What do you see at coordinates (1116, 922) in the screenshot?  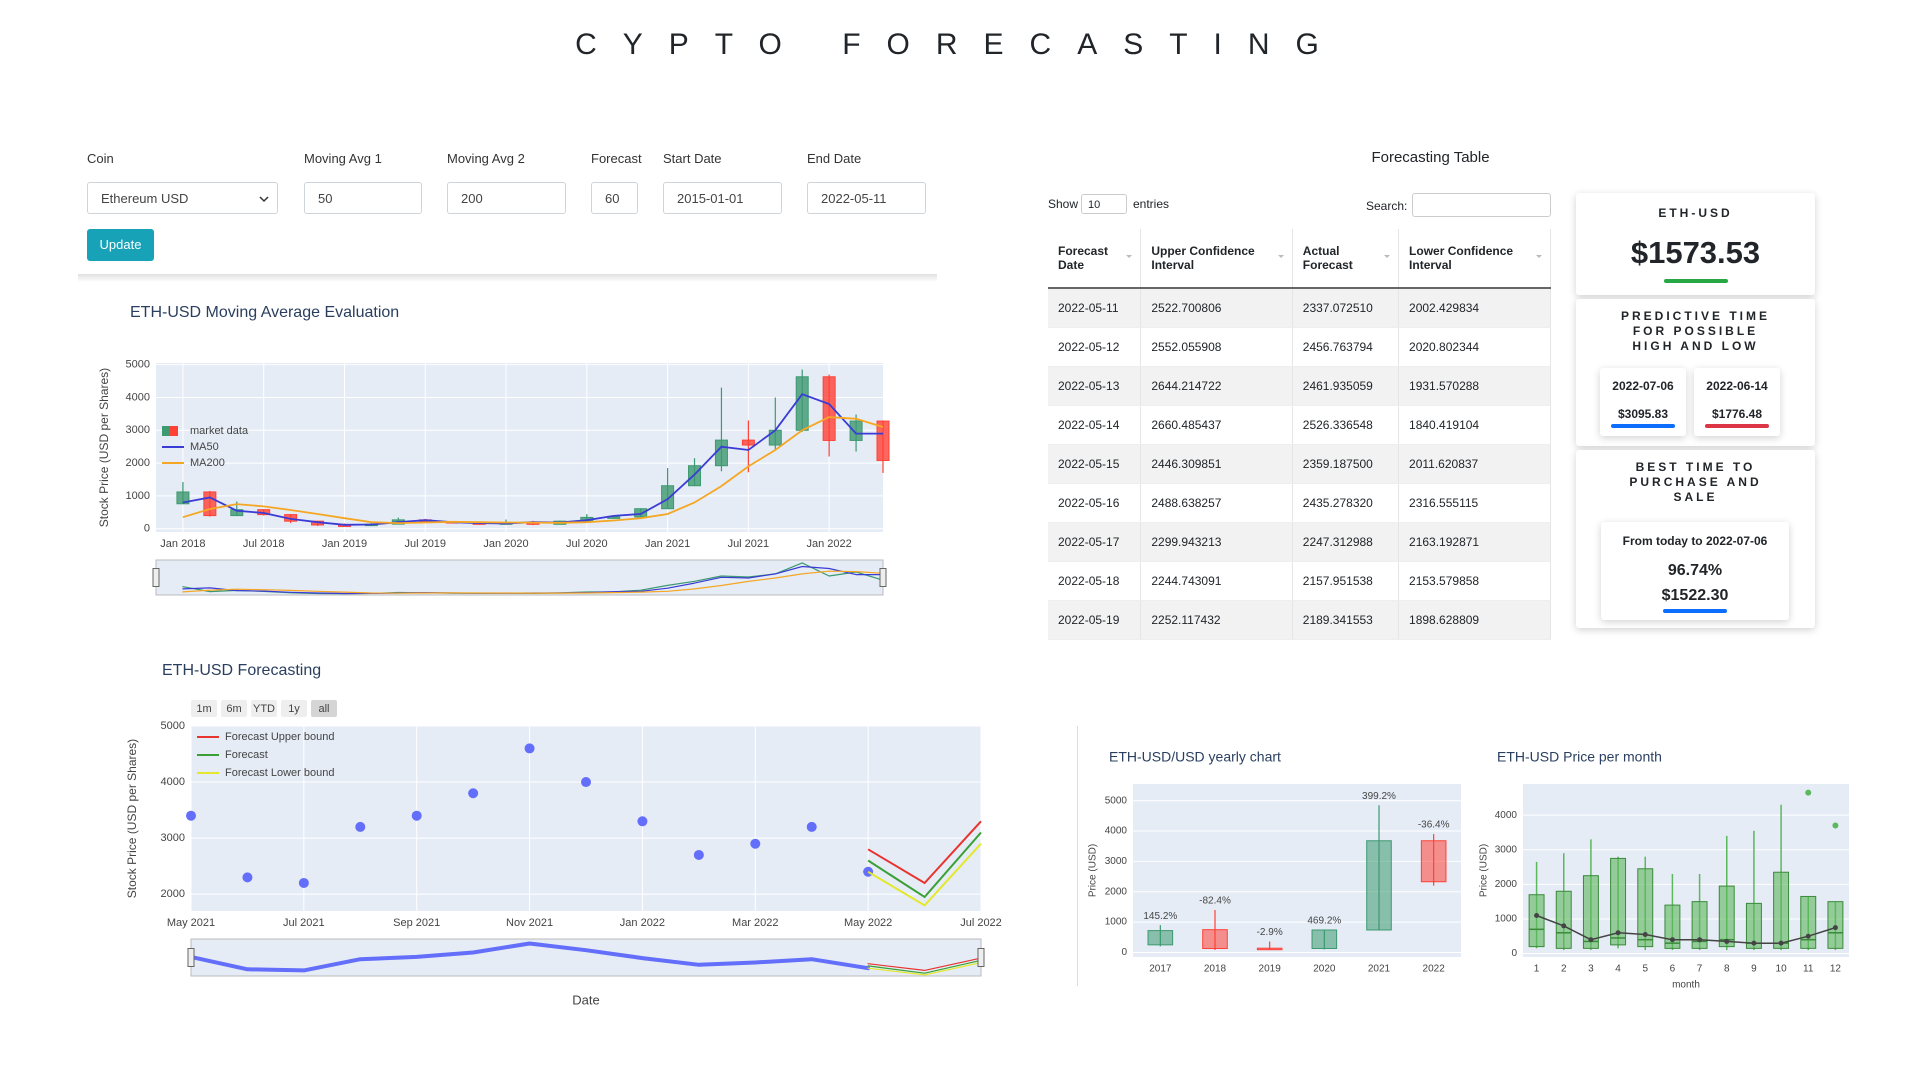 I see `y-tick-label: 1000` at bounding box center [1116, 922].